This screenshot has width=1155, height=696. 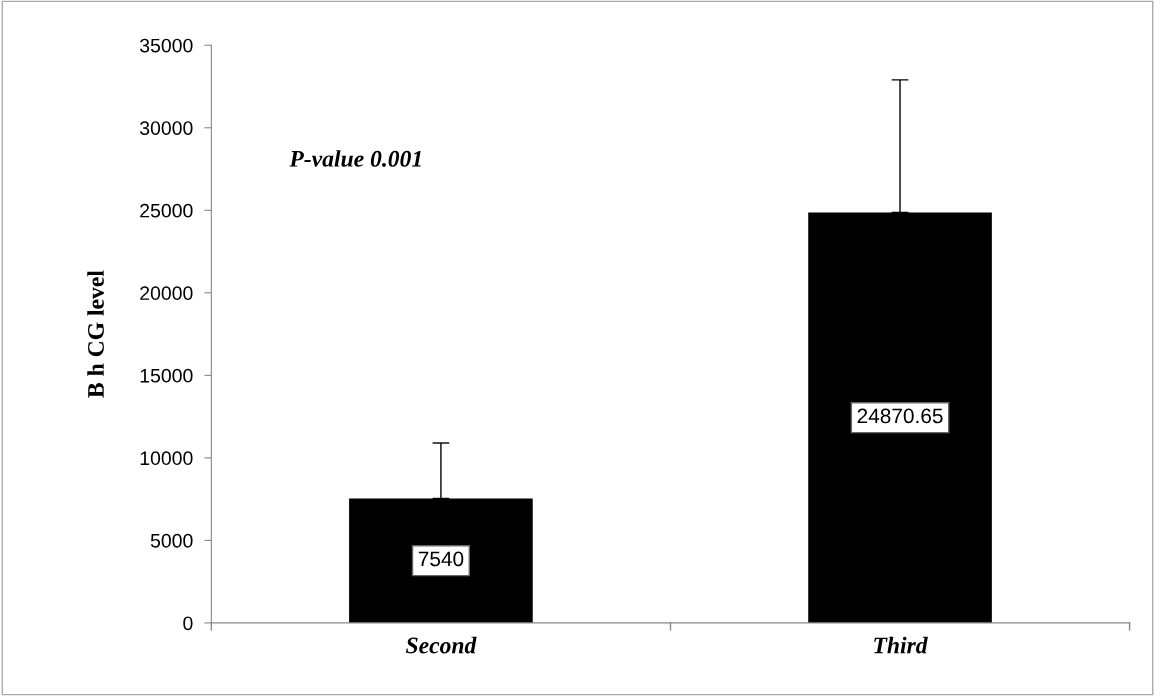 I want to click on y-tick-label: 25000, so click(x=166, y=210).